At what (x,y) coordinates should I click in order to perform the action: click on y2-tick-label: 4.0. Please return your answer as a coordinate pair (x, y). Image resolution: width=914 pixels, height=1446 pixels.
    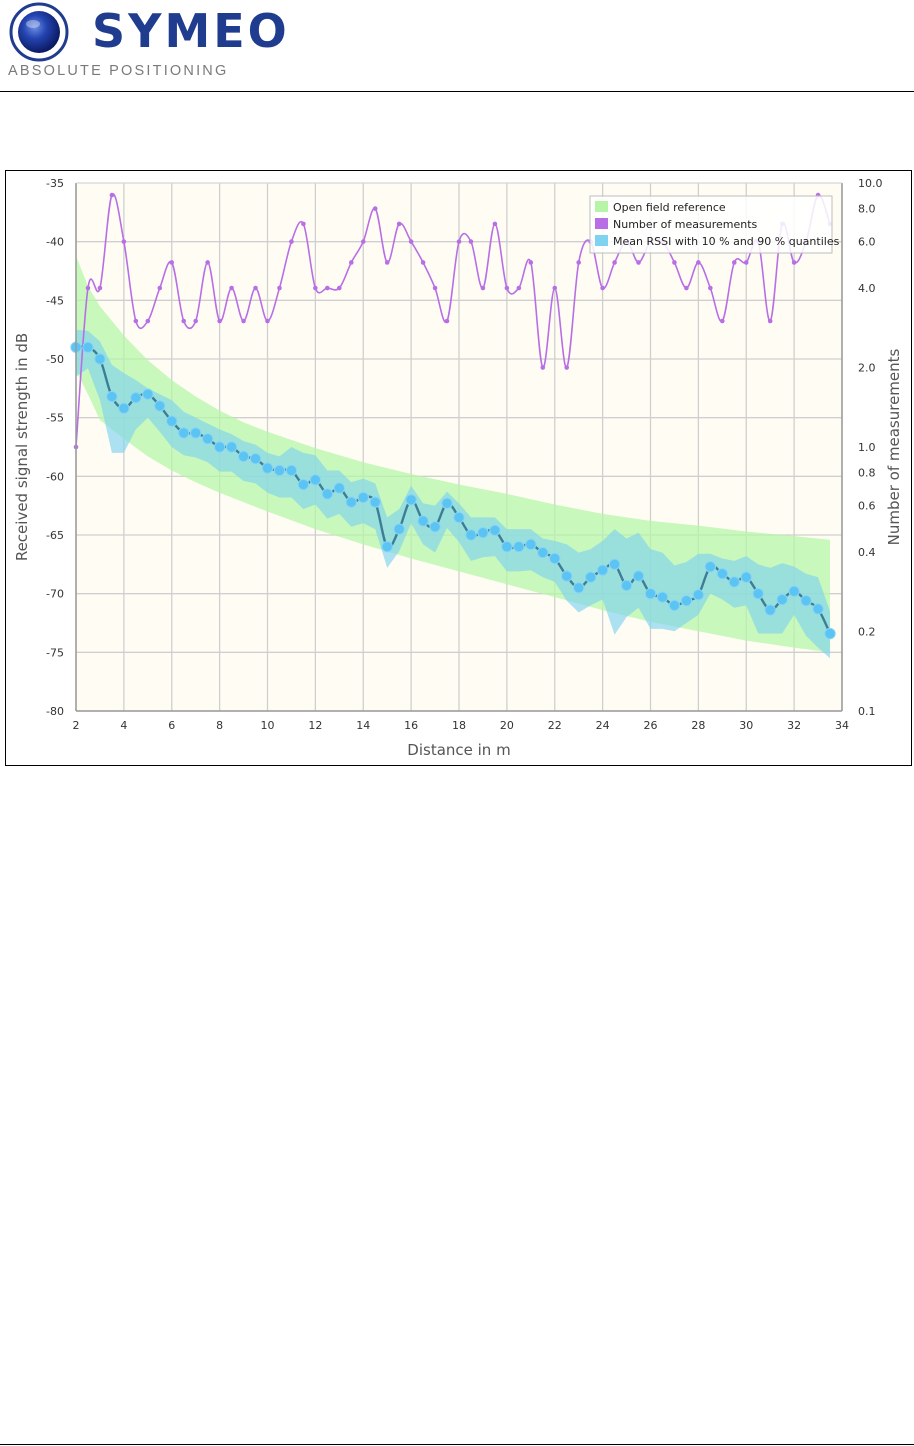
    Looking at the image, I should click on (867, 288).